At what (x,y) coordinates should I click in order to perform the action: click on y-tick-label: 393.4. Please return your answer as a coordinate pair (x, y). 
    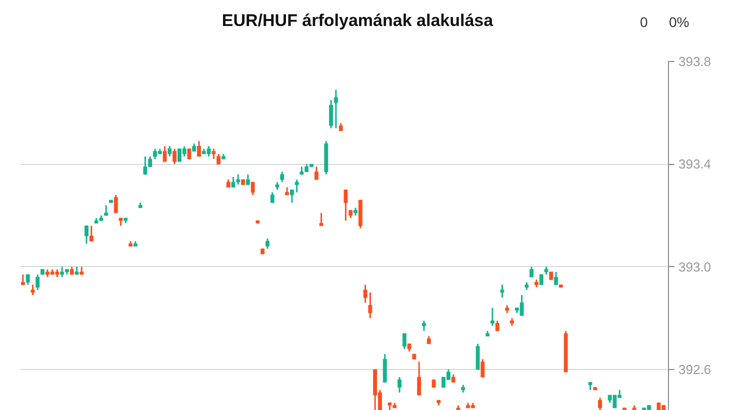
    Looking at the image, I should click on (695, 164).